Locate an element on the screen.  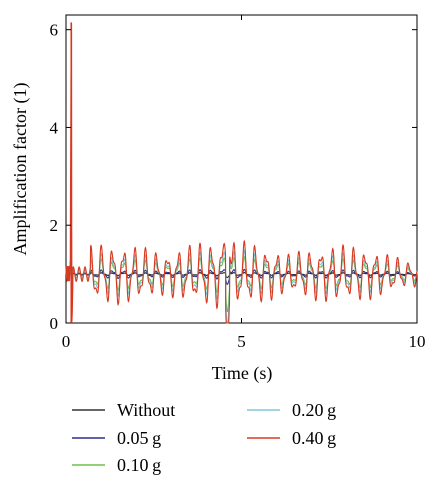
x-tick-label: 10 is located at coordinates (417, 341).